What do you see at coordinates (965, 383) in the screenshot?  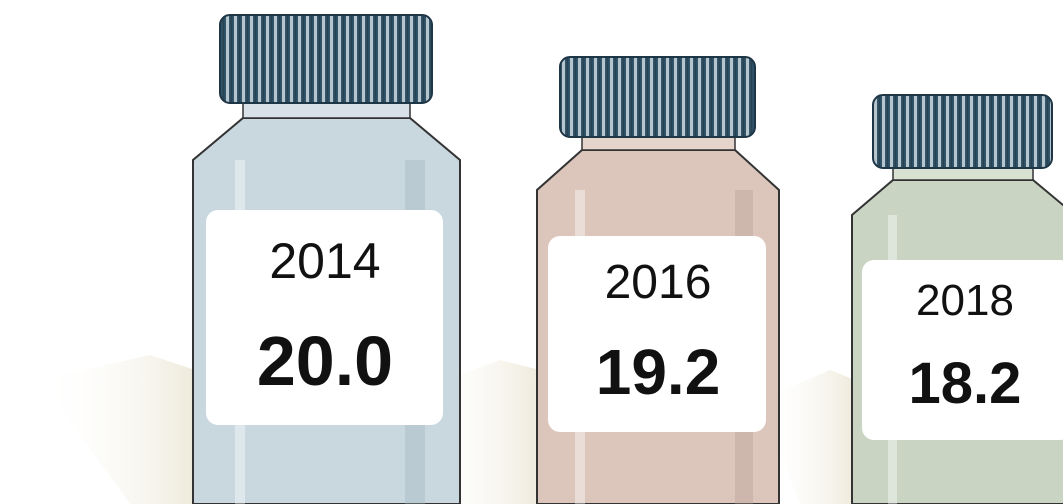 I see `value: 18.2` at bounding box center [965, 383].